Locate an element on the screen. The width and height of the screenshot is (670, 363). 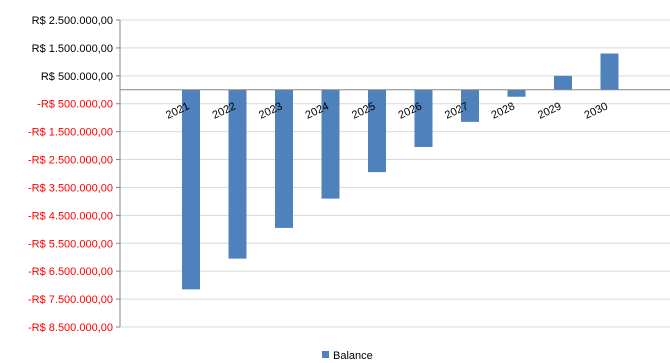
y-tick-label: -R$ 2.500.000,00 is located at coordinates (70, 161).